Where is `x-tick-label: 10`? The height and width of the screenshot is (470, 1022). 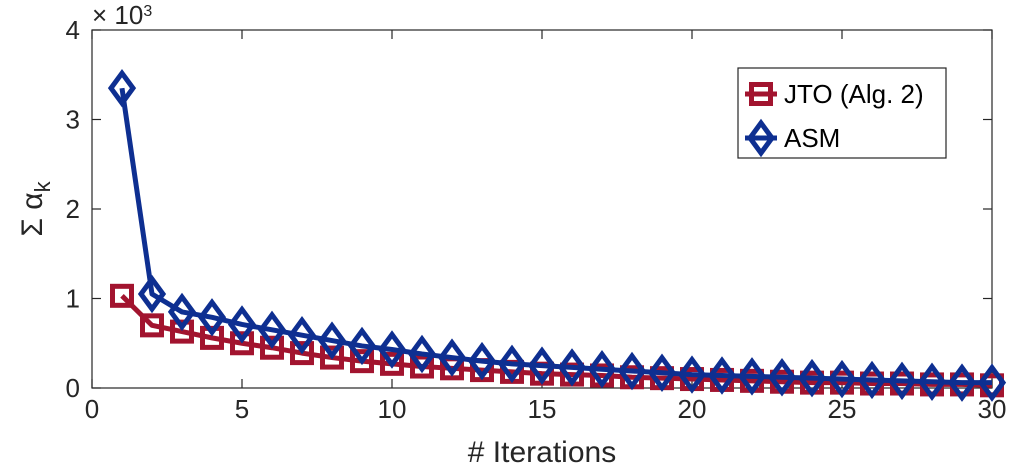
x-tick-label: 10 is located at coordinates (392, 409).